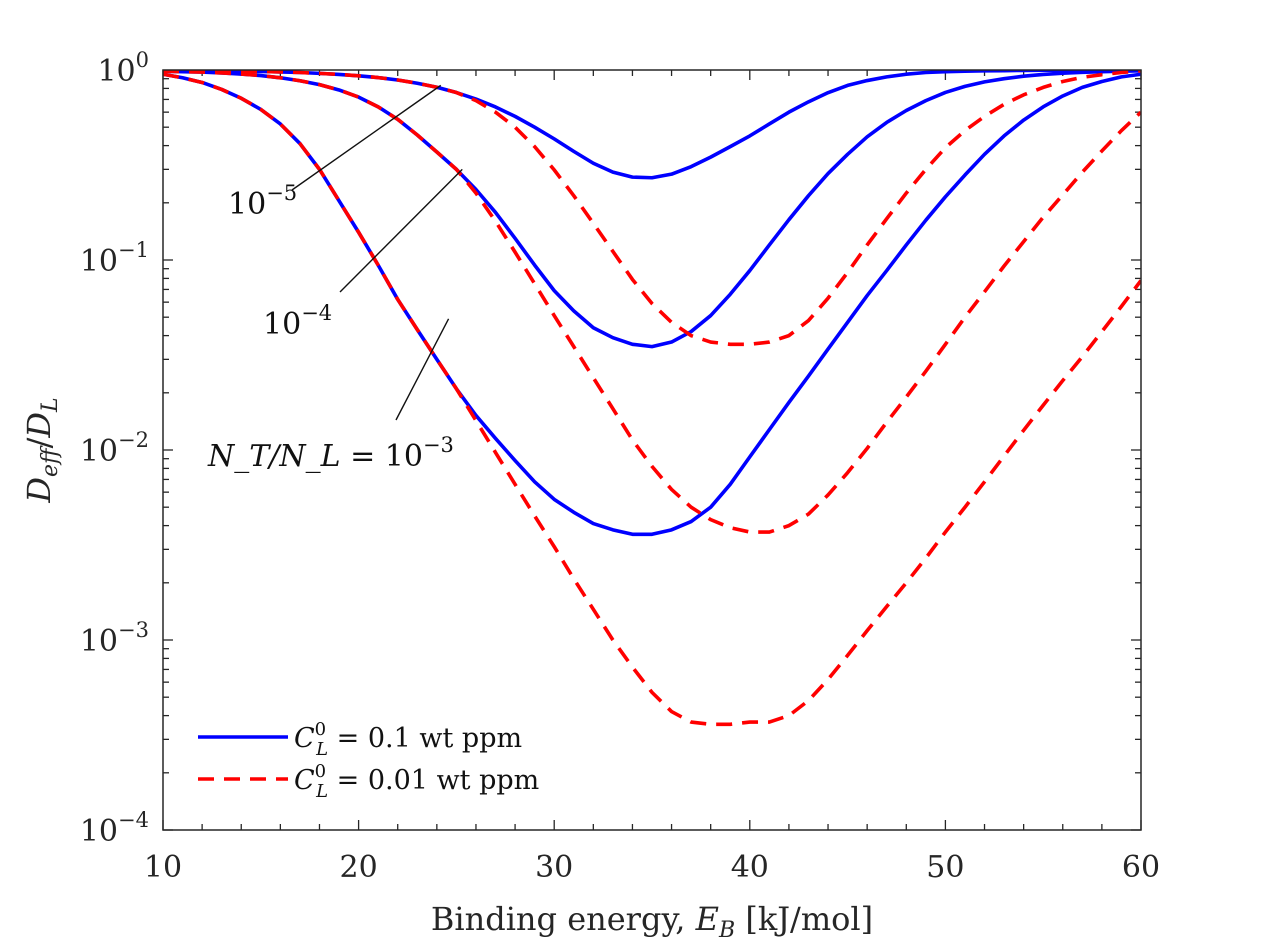  I want to click on annotation-exponent: −5, so click(281, 193).